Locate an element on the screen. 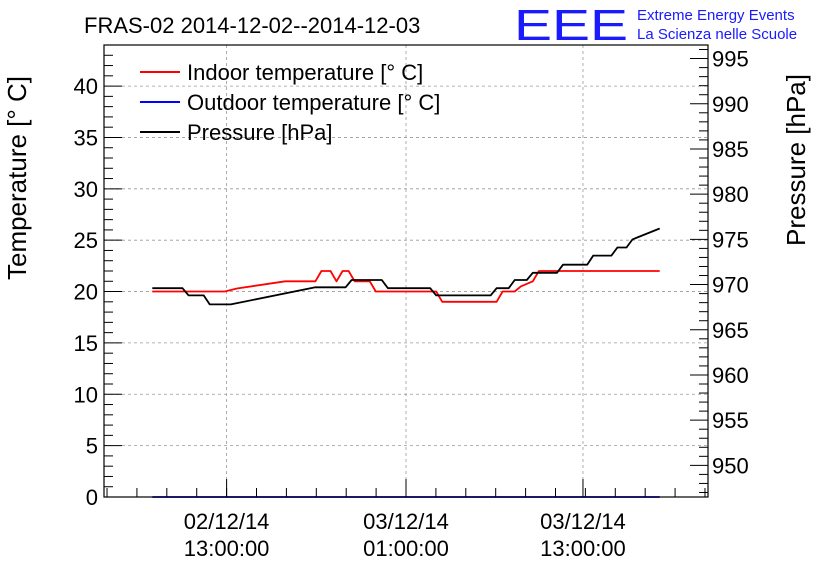 This screenshot has height=572, width=836. y-tick-label-right: 970 is located at coordinates (730, 285).